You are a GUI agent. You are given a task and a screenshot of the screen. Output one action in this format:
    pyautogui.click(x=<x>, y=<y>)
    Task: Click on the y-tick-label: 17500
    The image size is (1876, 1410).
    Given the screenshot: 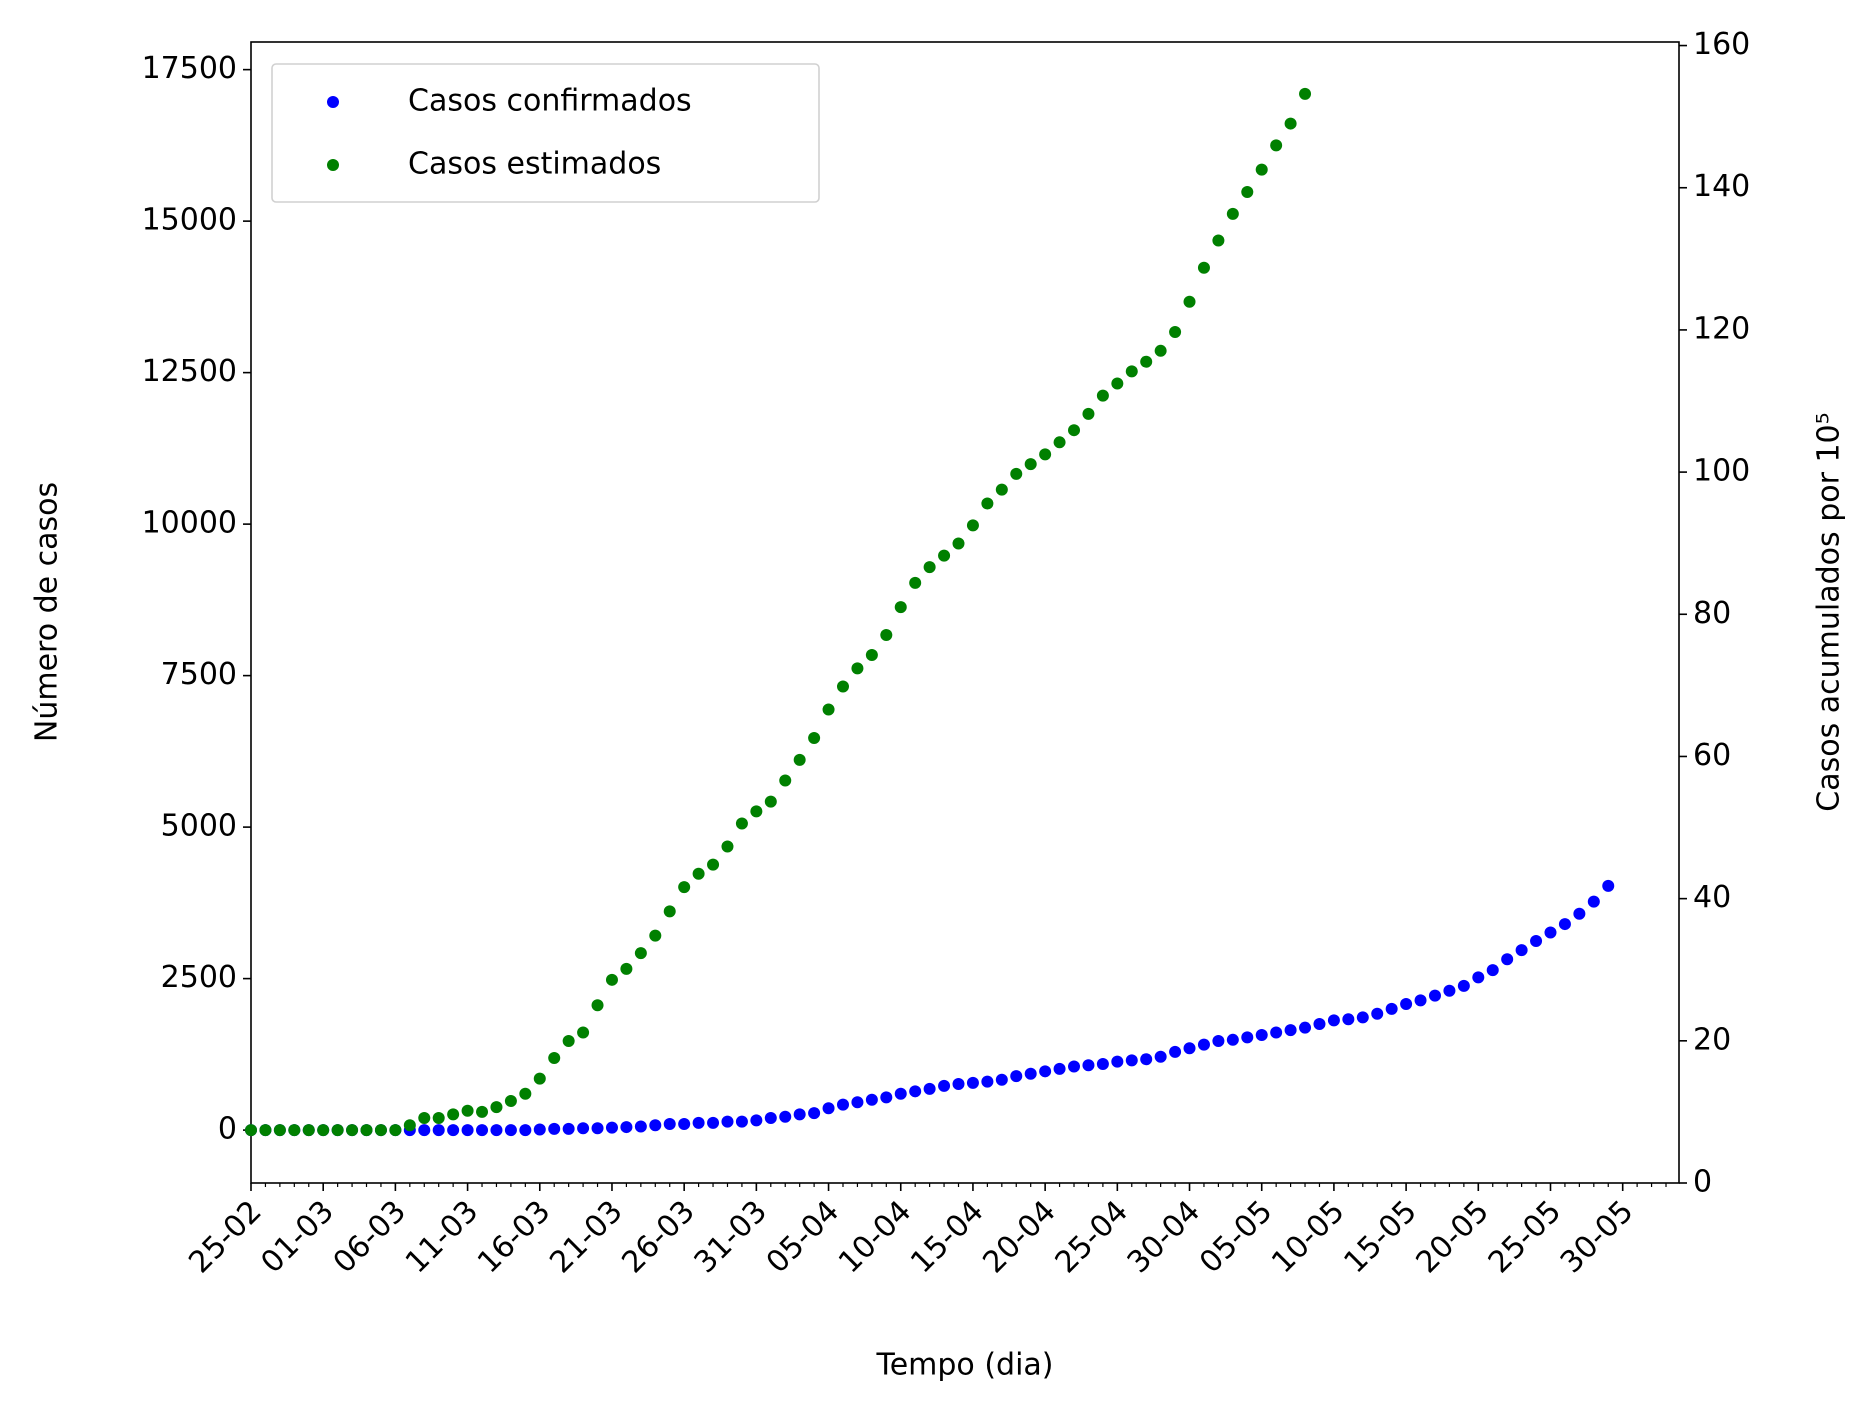 What is the action you would take?
    pyautogui.click(x=189, y=68)
    